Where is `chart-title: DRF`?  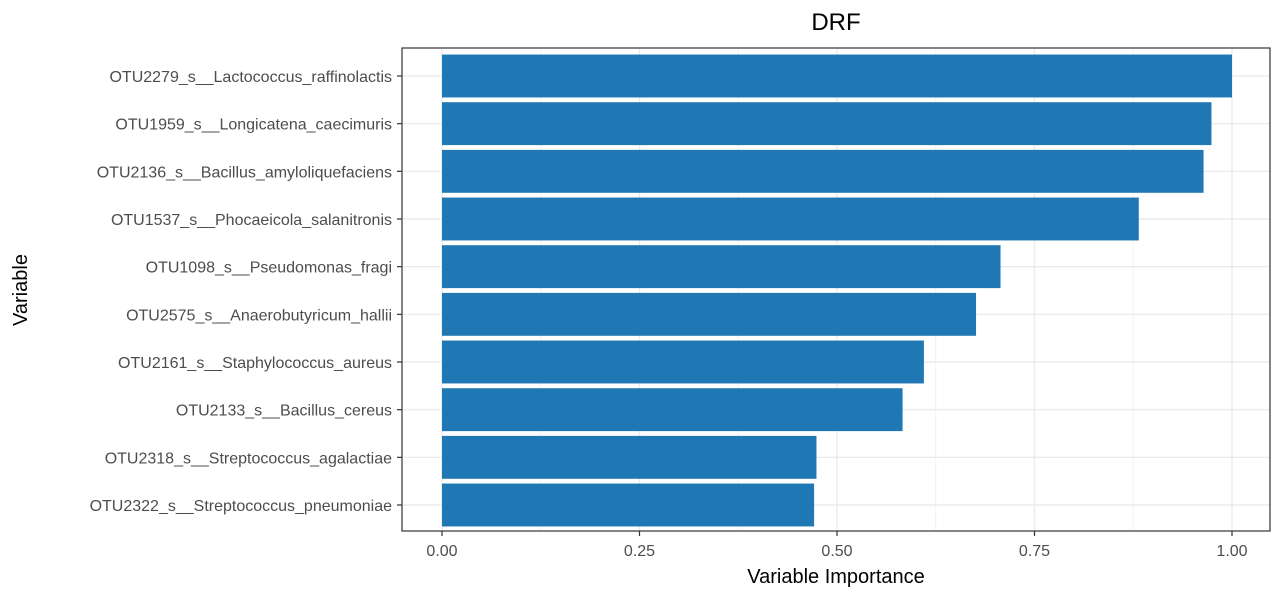
chart-title: DRF is located at coordinates (835, 22).